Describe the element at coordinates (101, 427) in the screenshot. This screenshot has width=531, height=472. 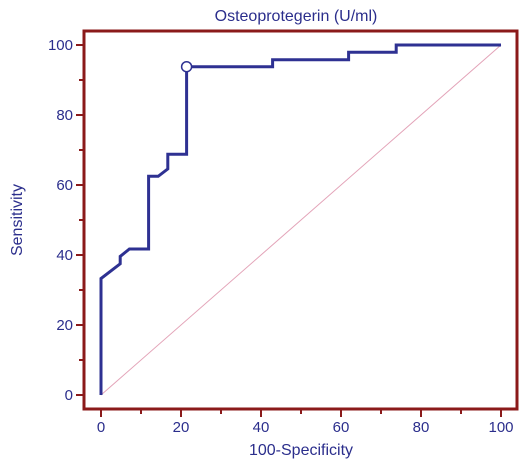
I see `x-tick-label: 0` at that location.